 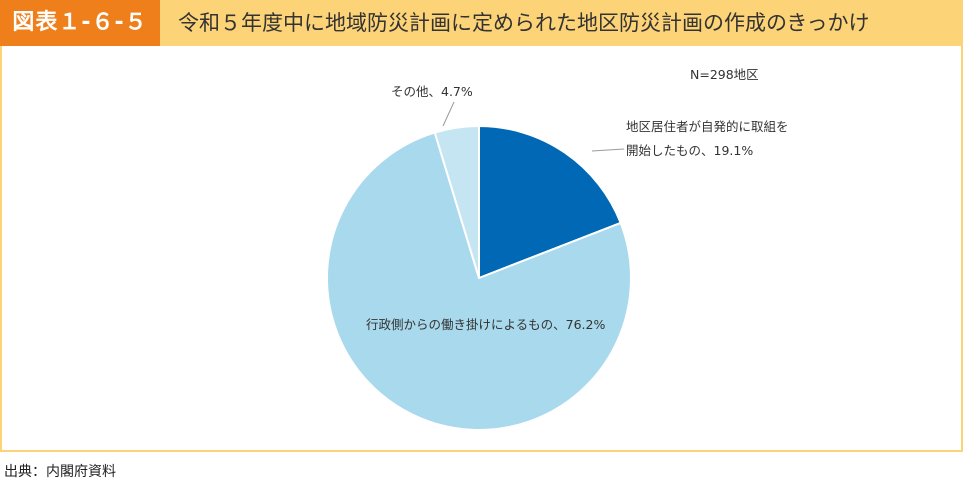 I want to click on slice-label-admin: 行政側からの働き掛けによるもの、76.2%, so click(x=485, y=324).